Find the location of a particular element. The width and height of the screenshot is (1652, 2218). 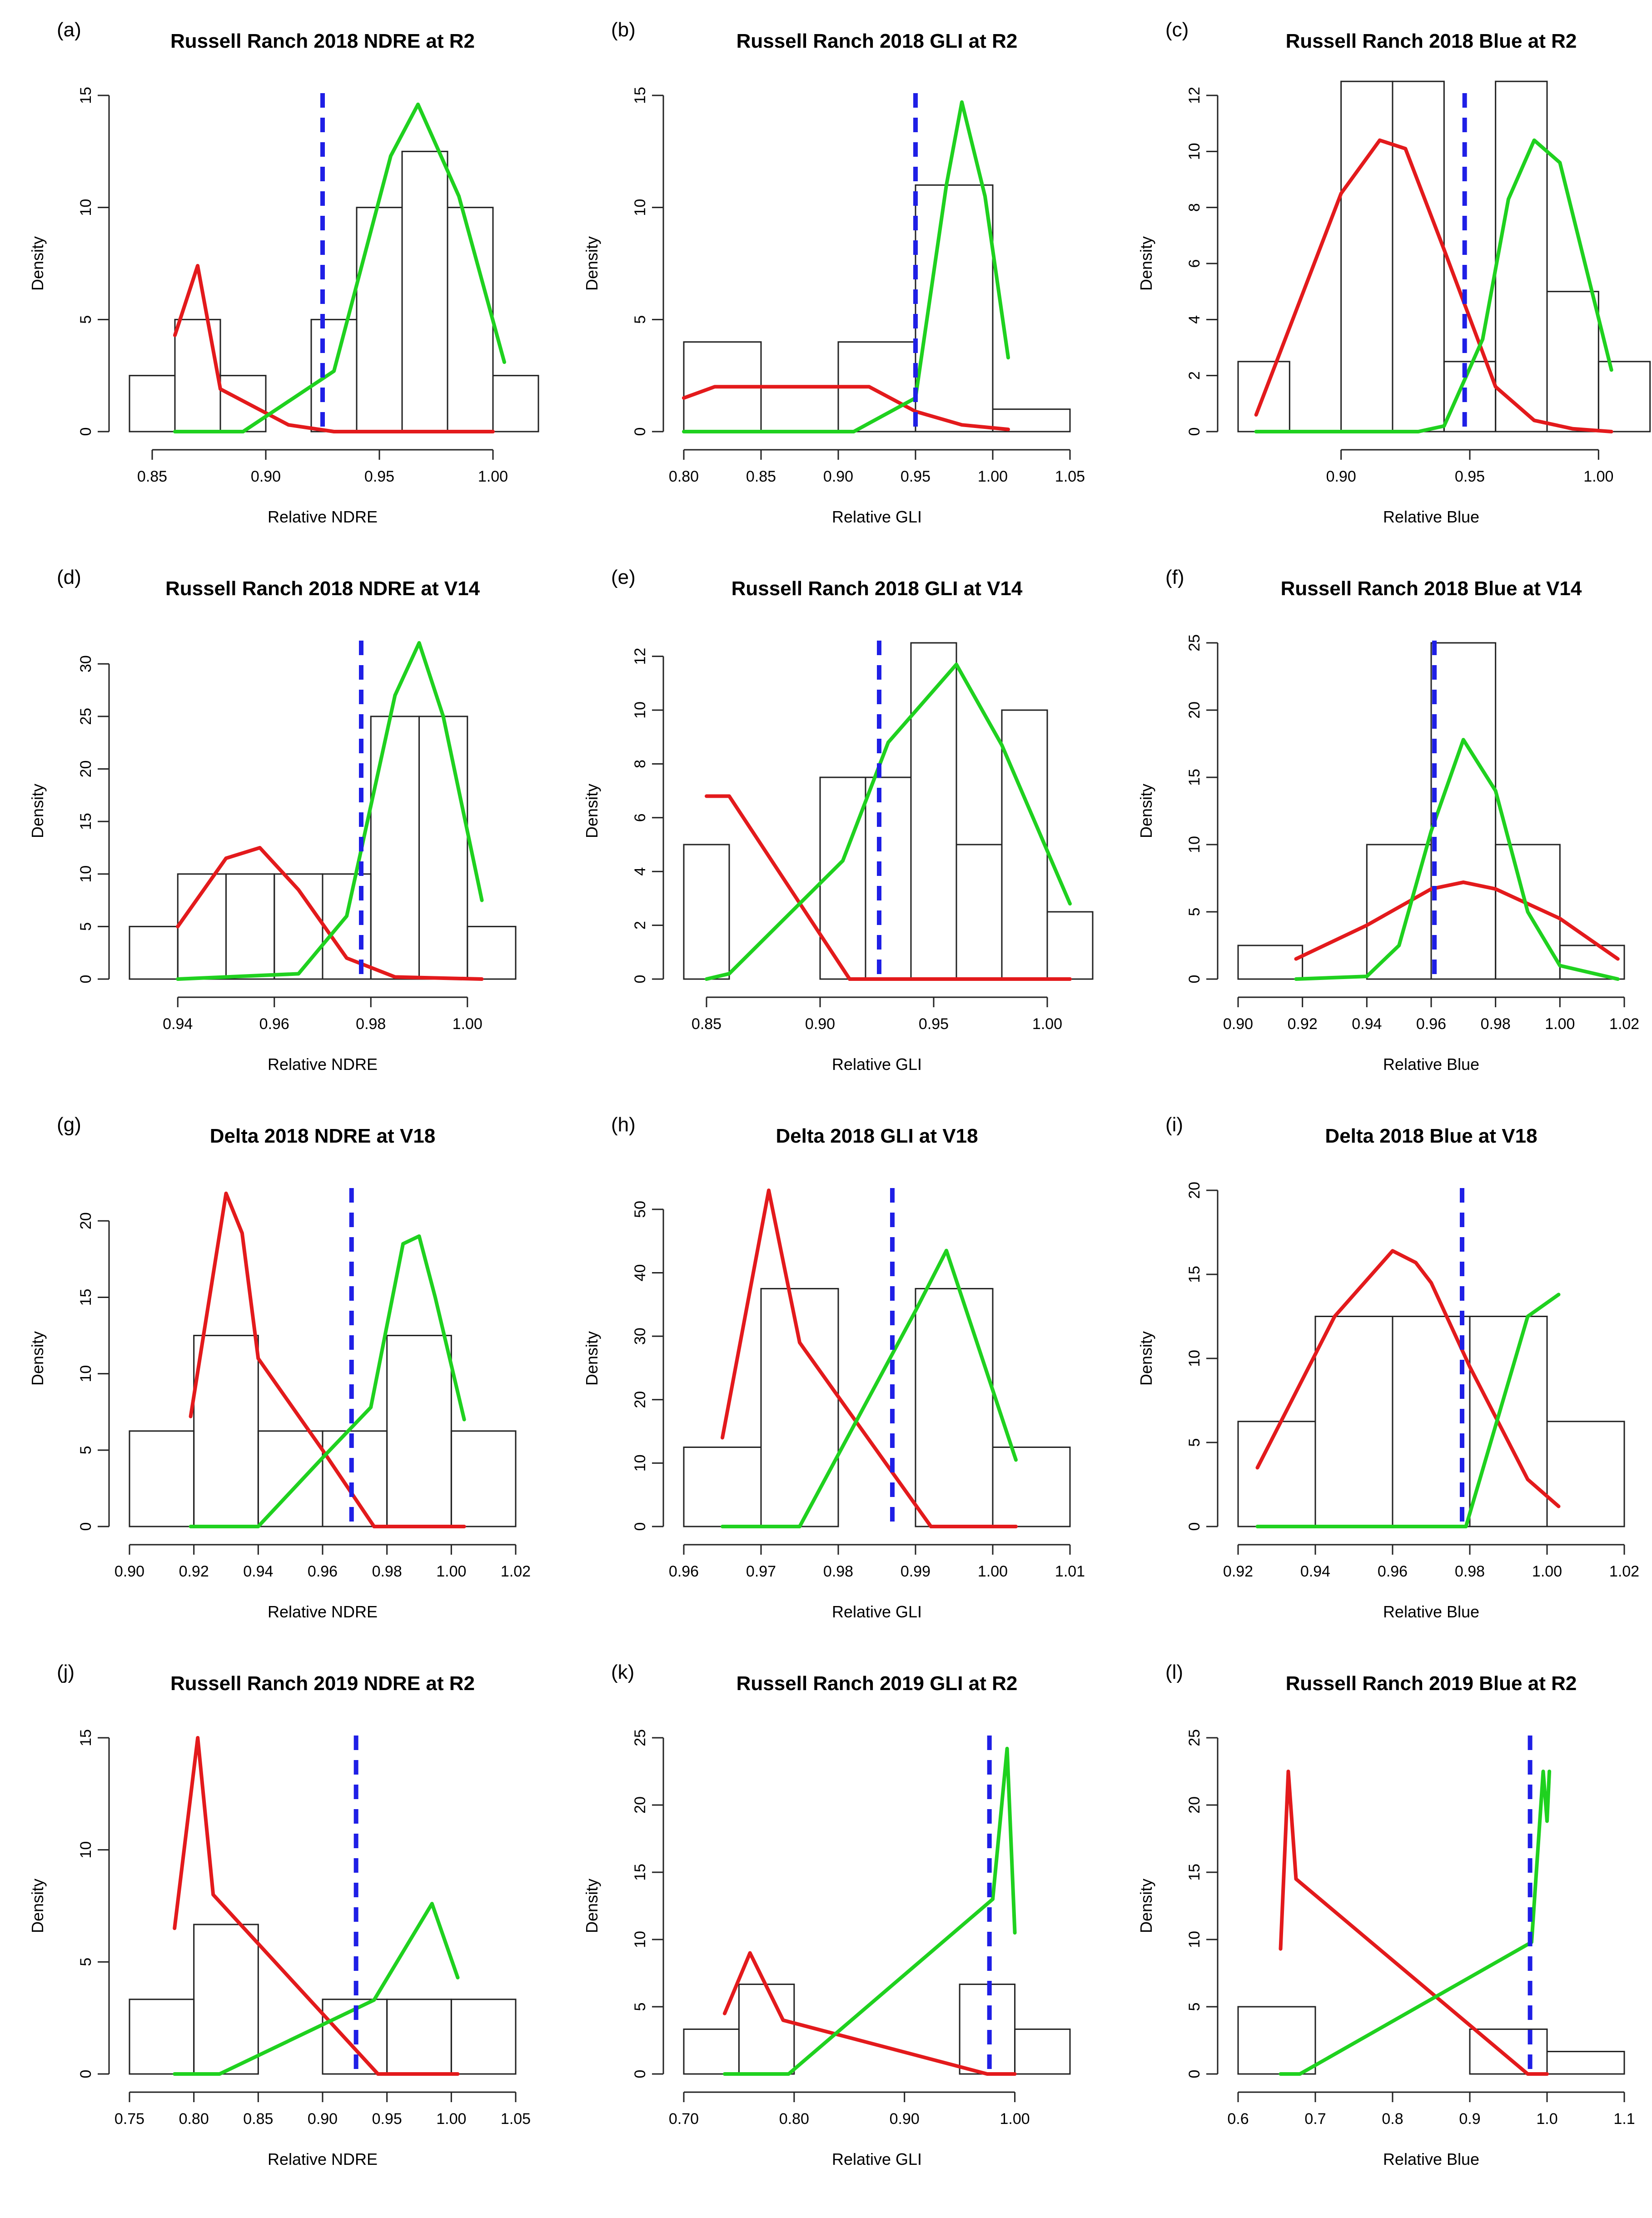

panel-label: (b) is located at coordinates (623, 30).